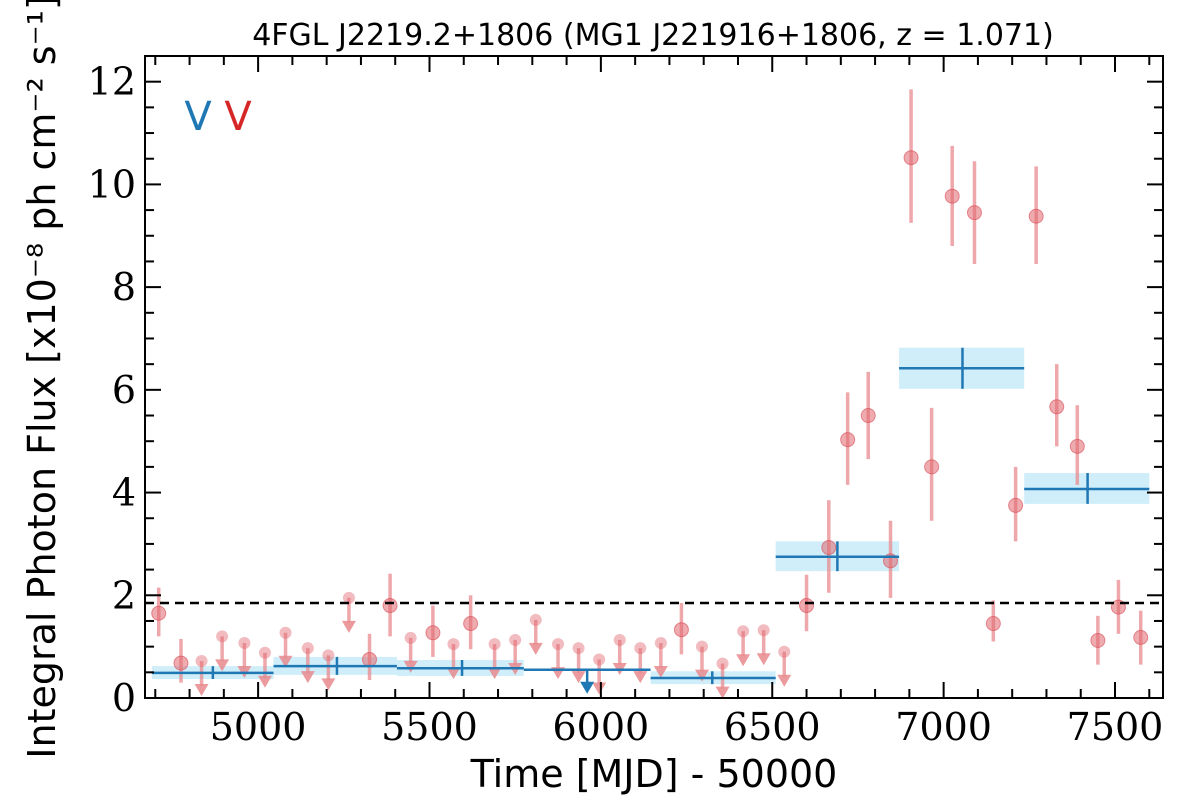  I want to click on y-tick-label: 4, so click(124, 493).